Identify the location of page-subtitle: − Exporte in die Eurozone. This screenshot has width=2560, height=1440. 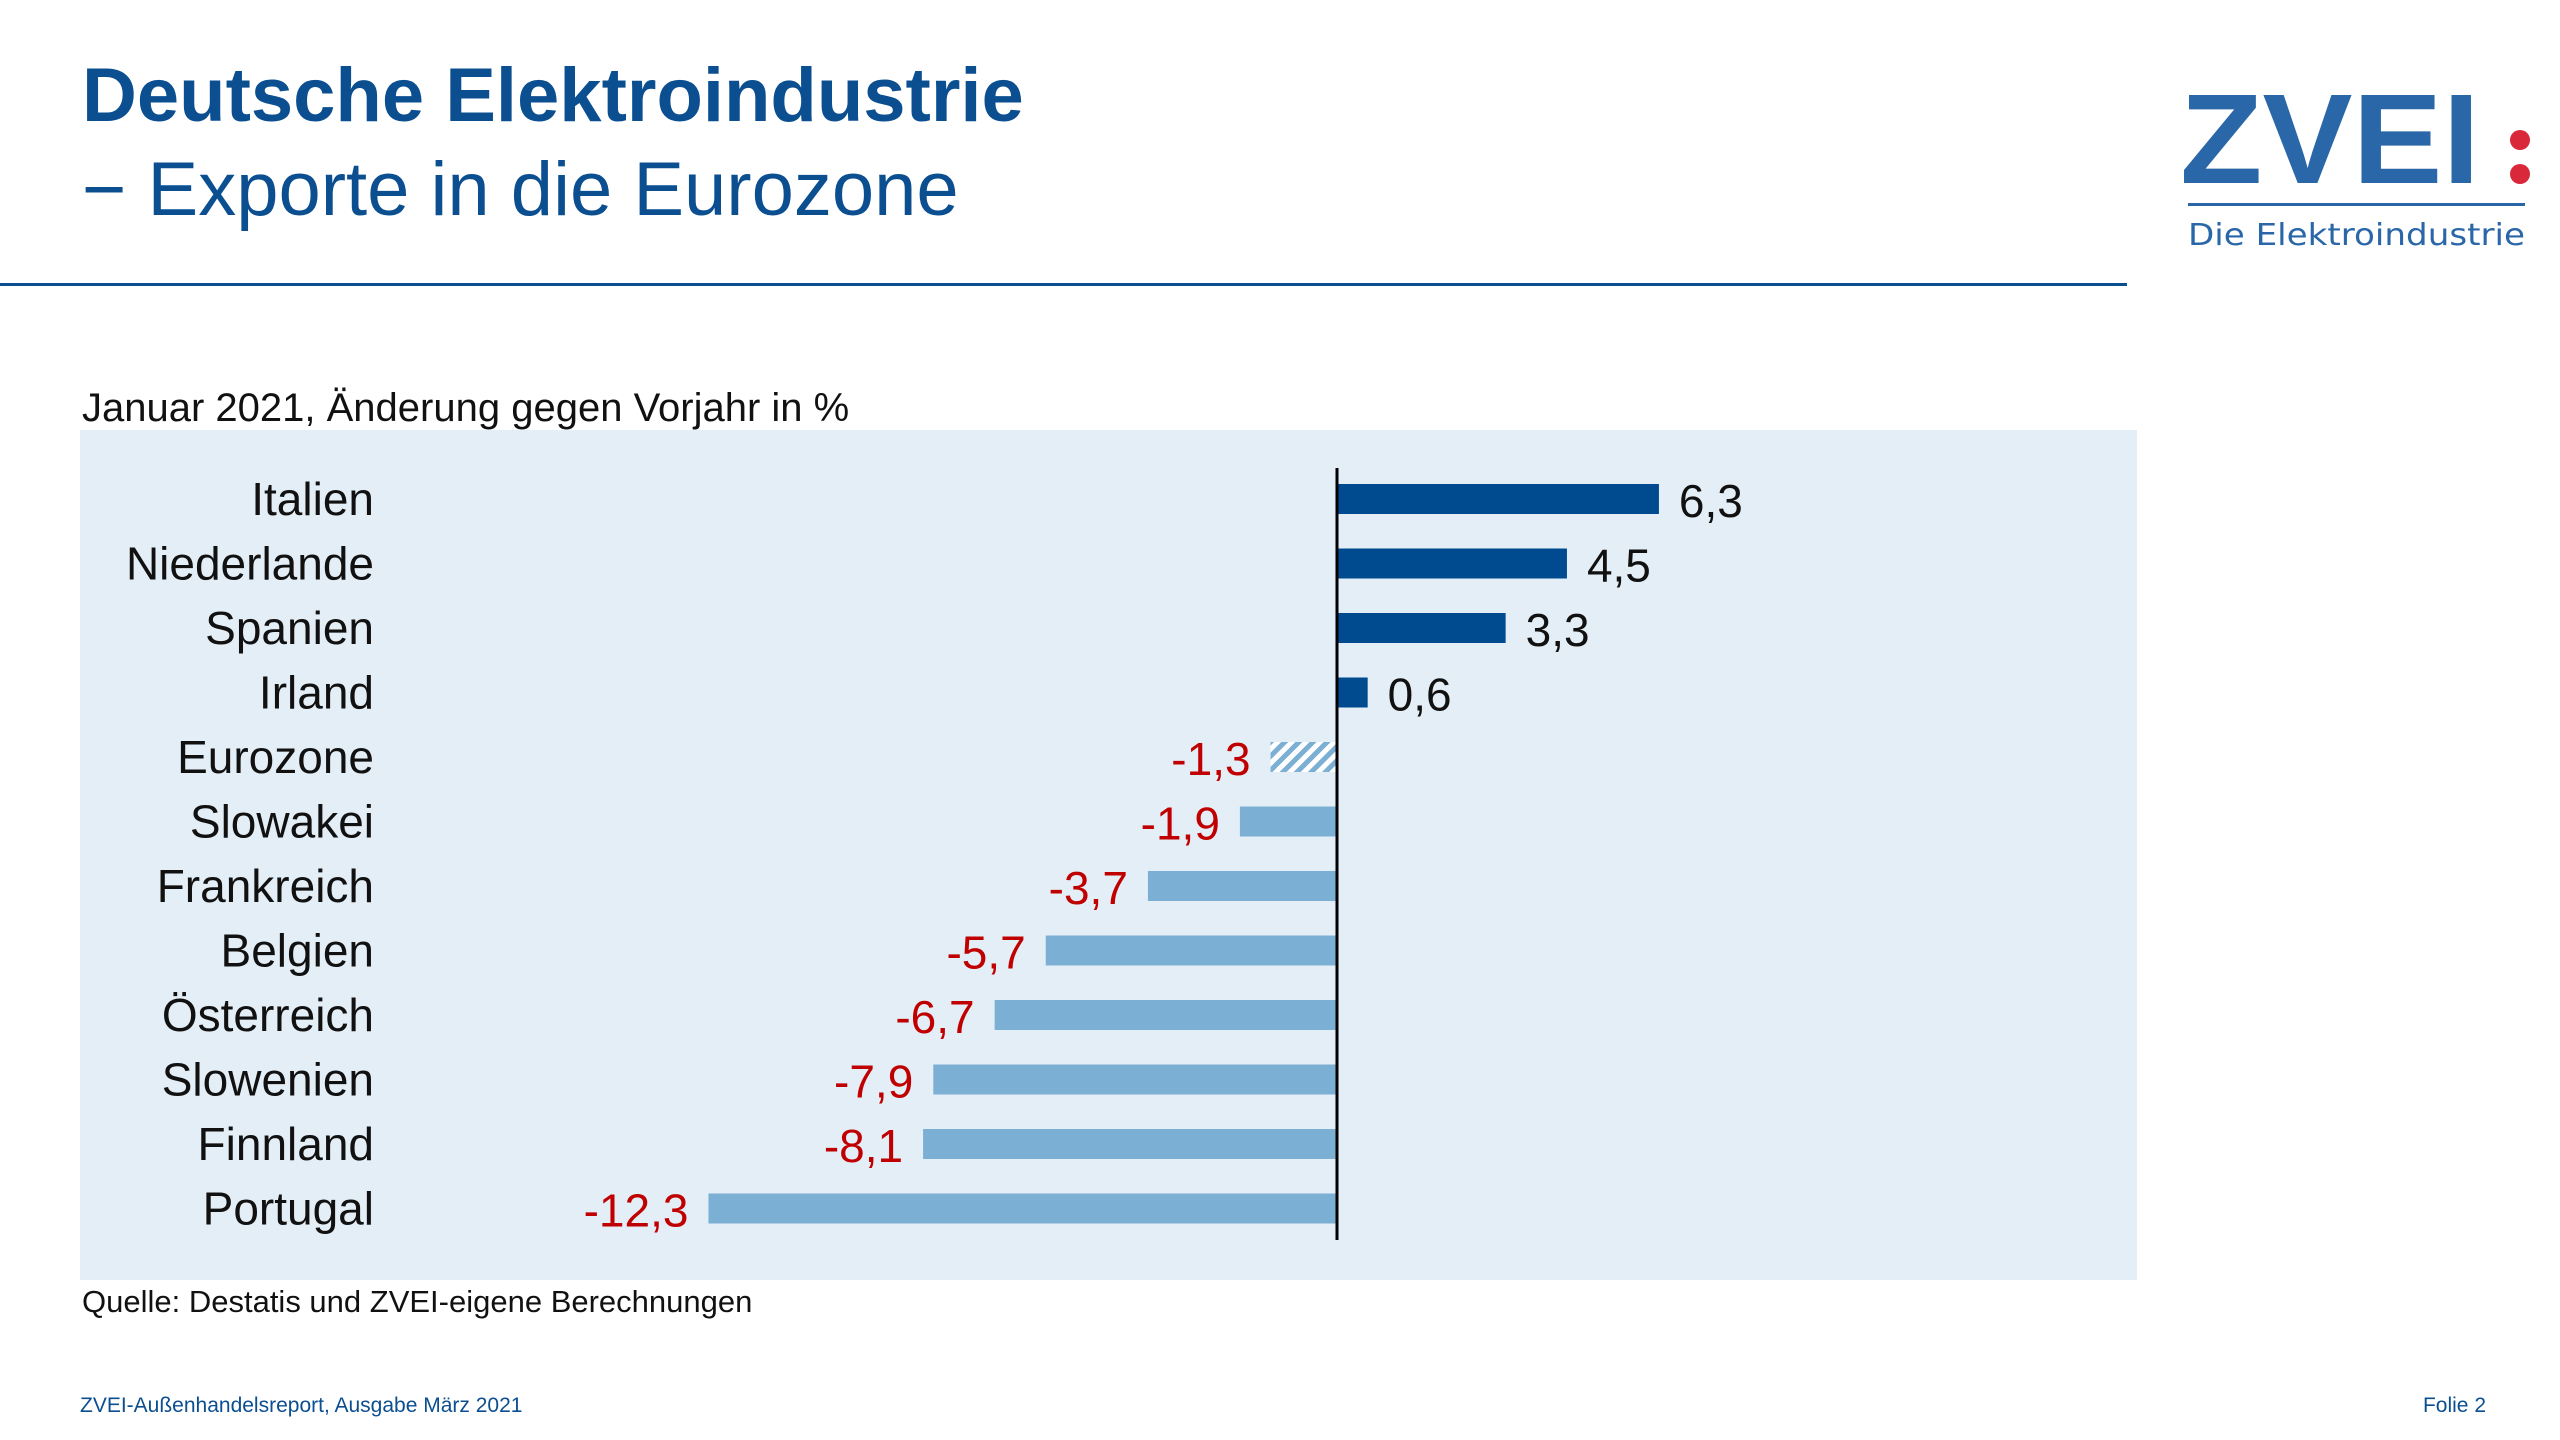
(520, 189).